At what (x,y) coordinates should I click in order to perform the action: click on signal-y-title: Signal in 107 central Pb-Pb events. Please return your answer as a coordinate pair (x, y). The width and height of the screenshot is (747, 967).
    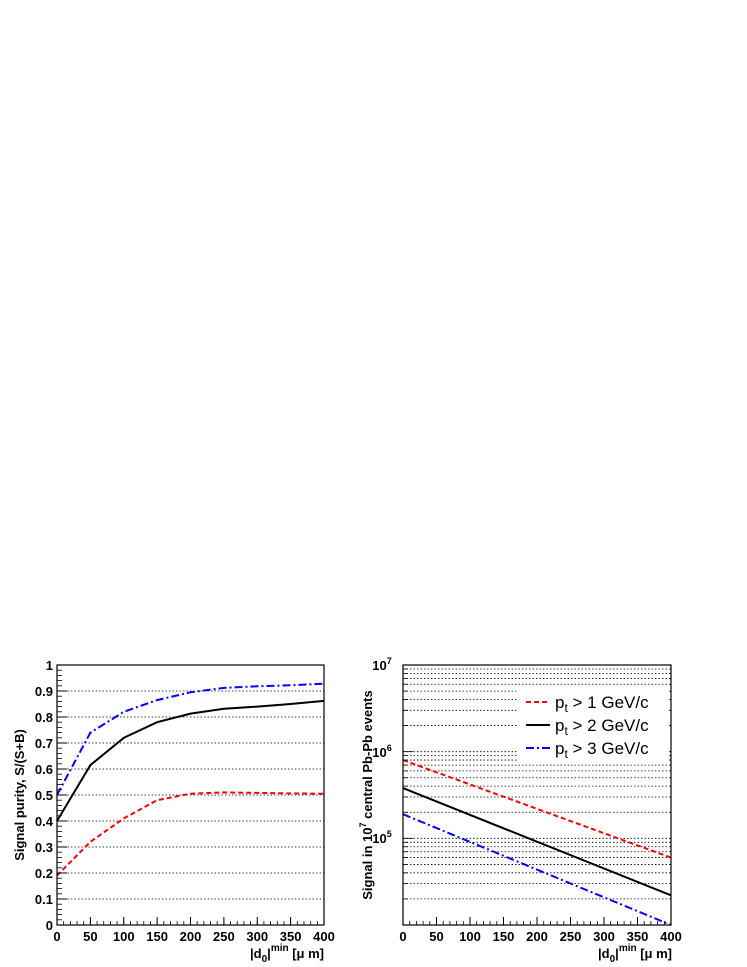
    Looking at the image, I should click on (366, 794).